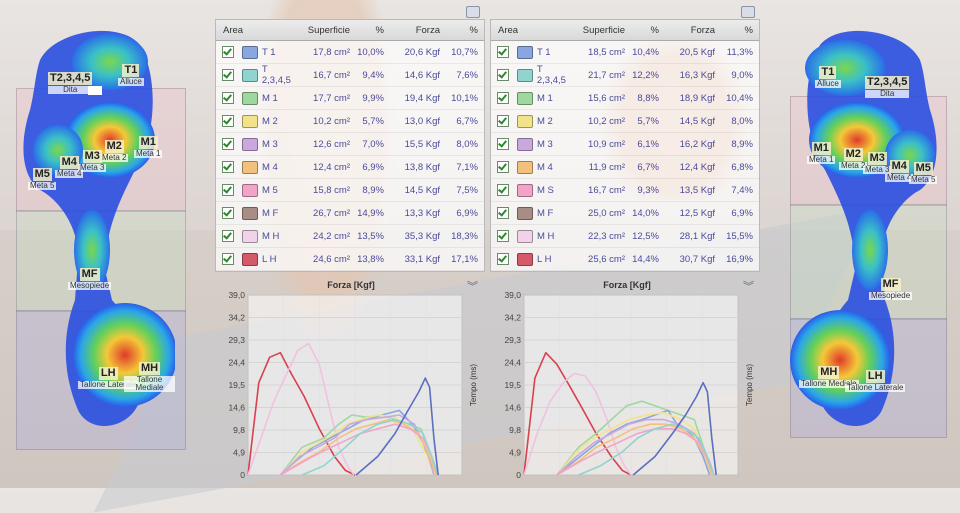 Image resolution: width=960 pixels, height=513 pixels. Describe the element at coordinates (464, 236) in the screenshot. I see `forza-pct-cell: 18,3%` at that location.